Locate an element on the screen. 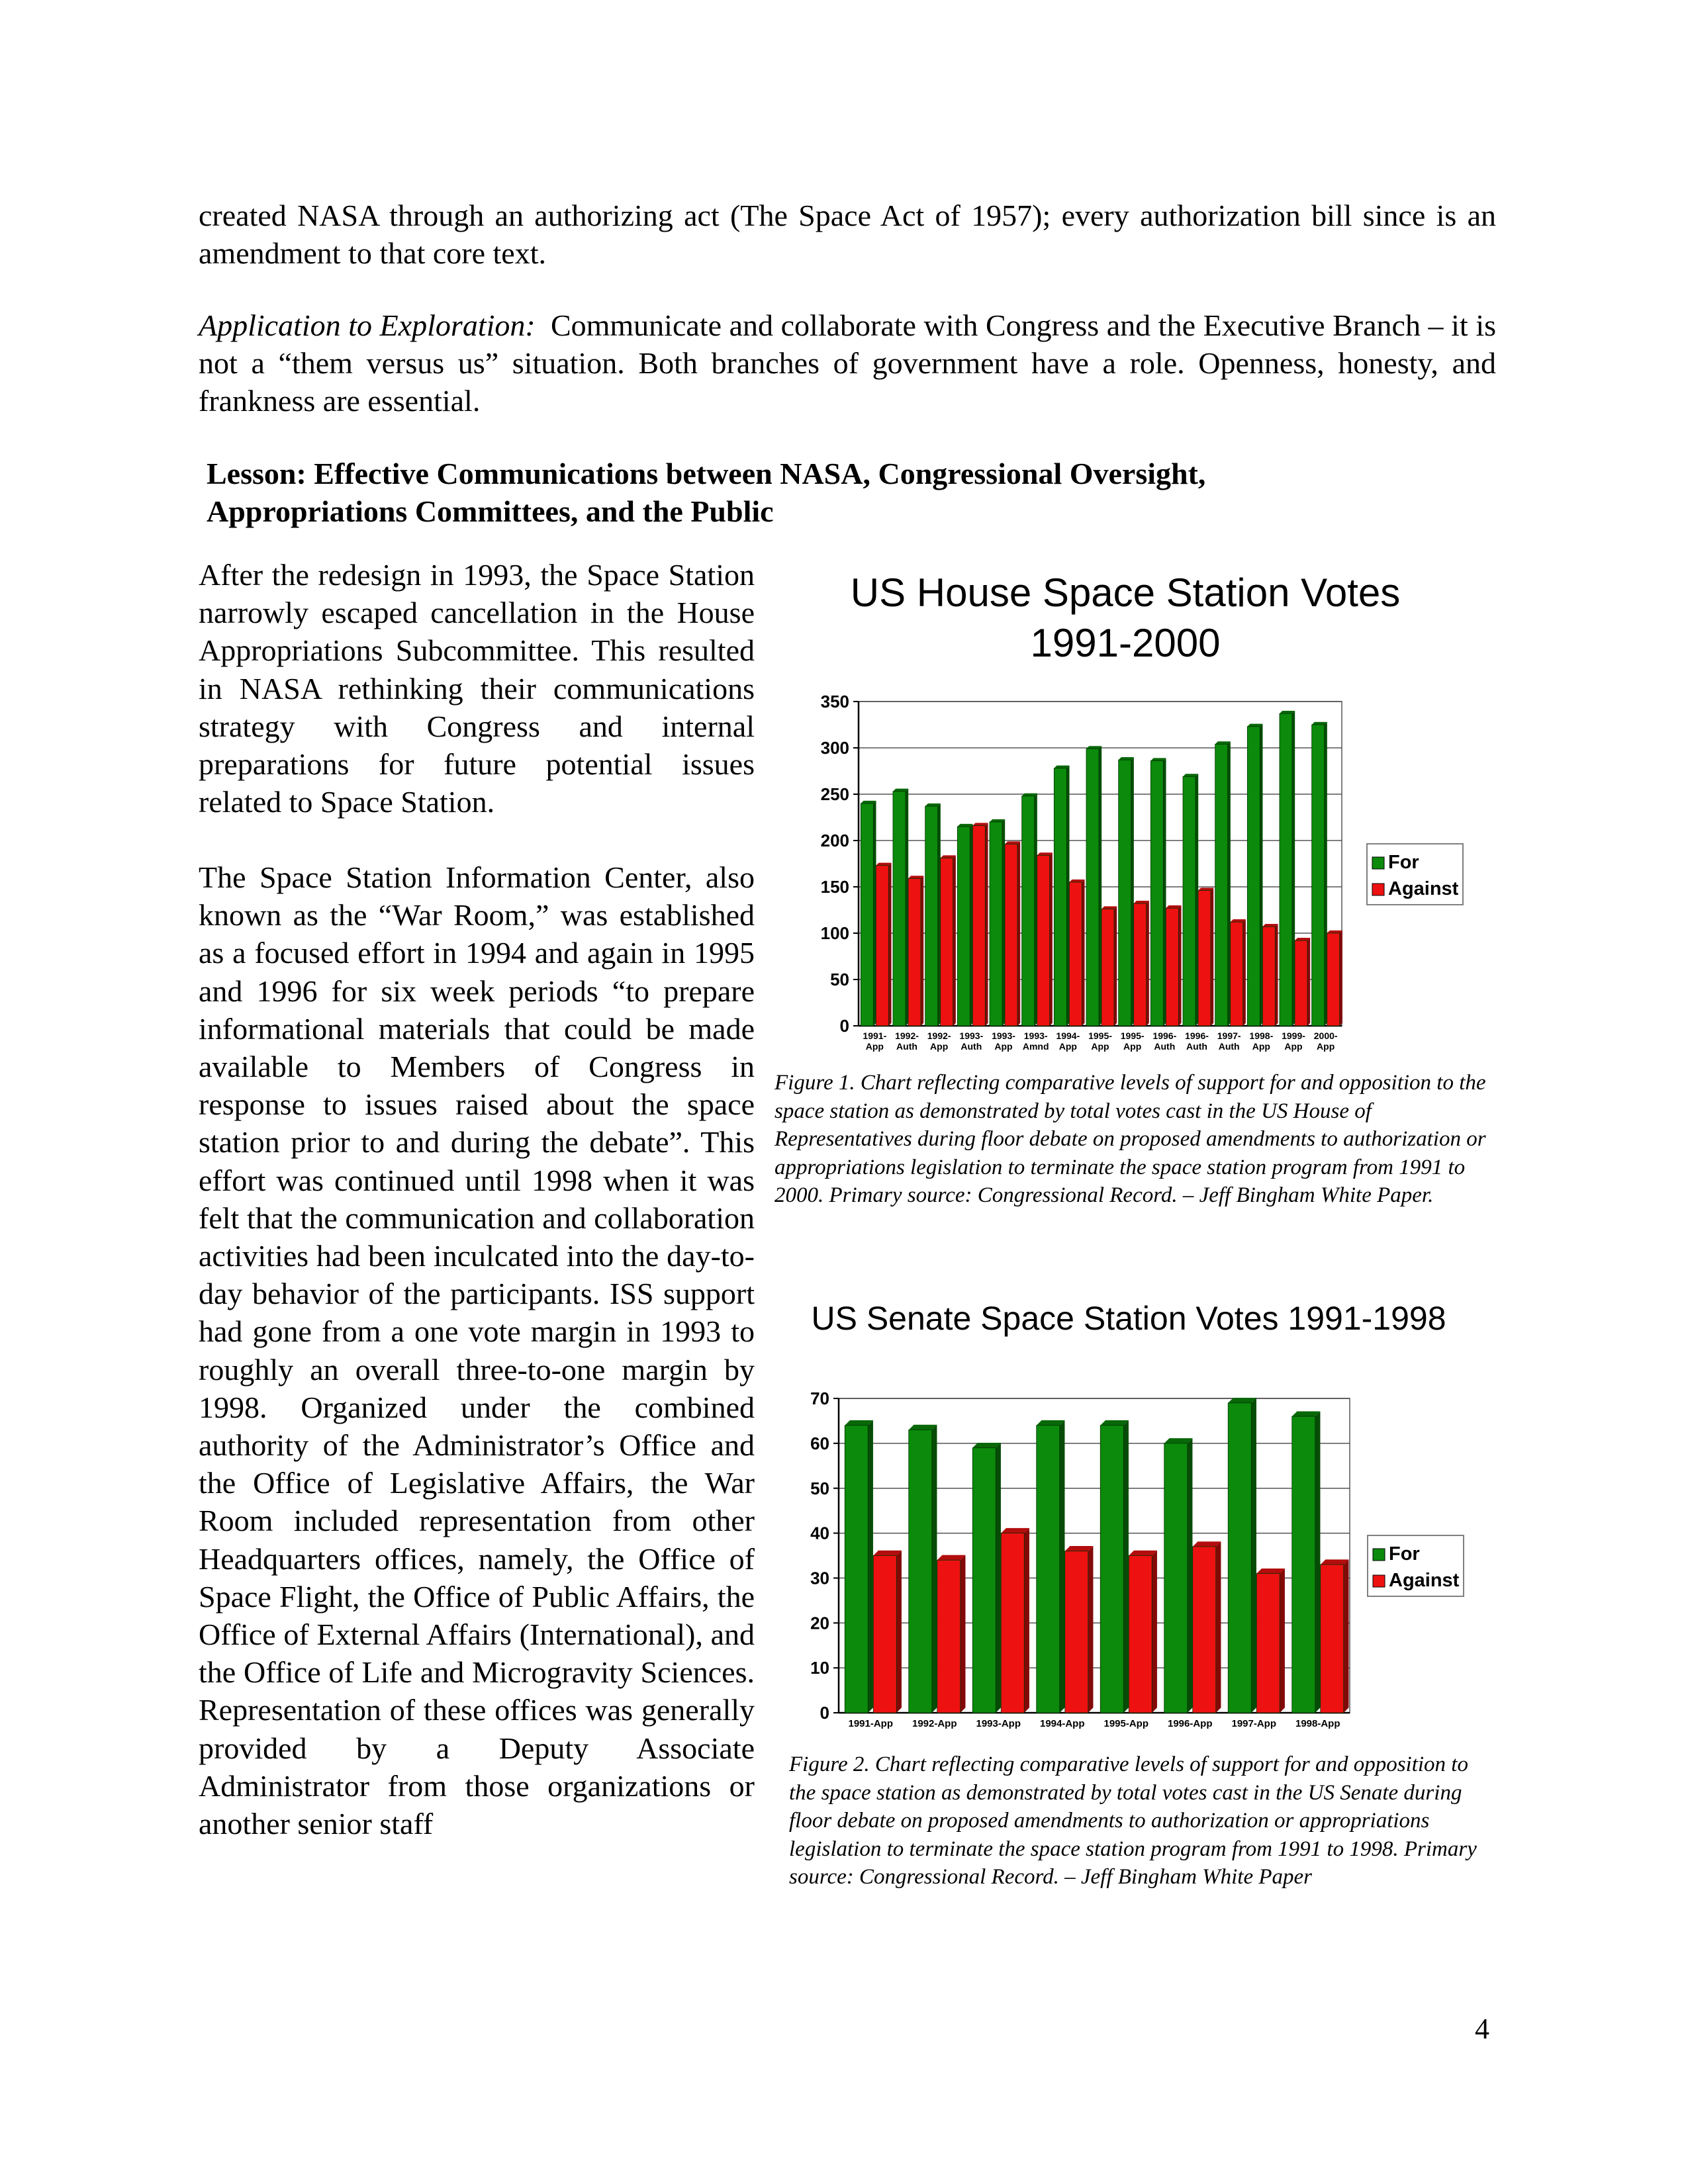 The width and height of the screenshot is (1688, 2184). y-tick-label: 40 is located at coordinates (819, 1533).